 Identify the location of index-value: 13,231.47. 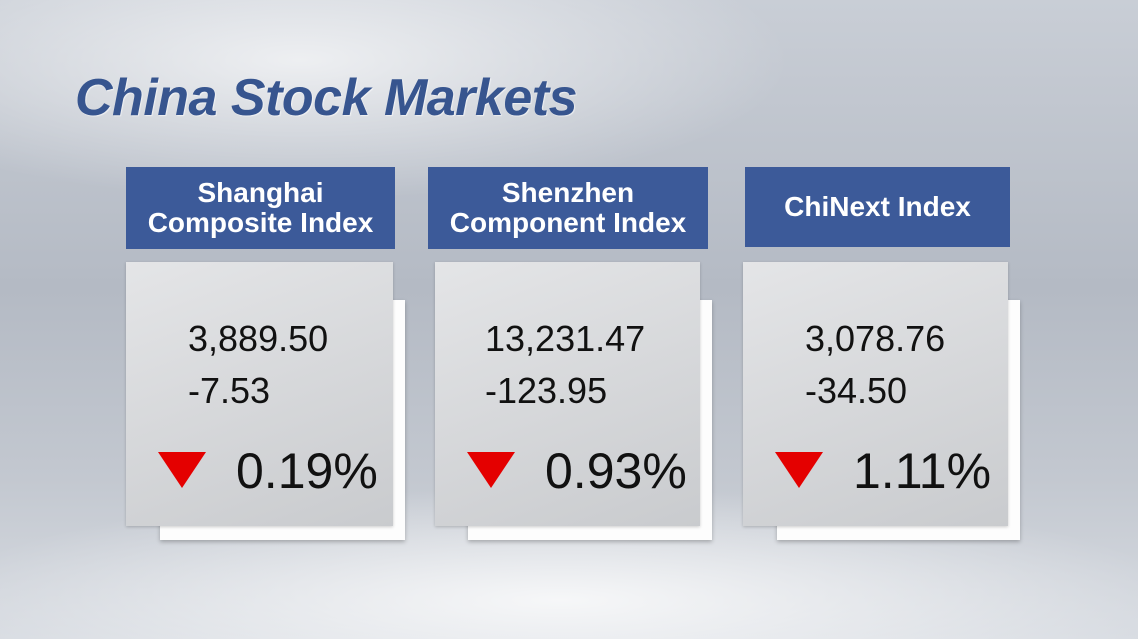
(565, 338).